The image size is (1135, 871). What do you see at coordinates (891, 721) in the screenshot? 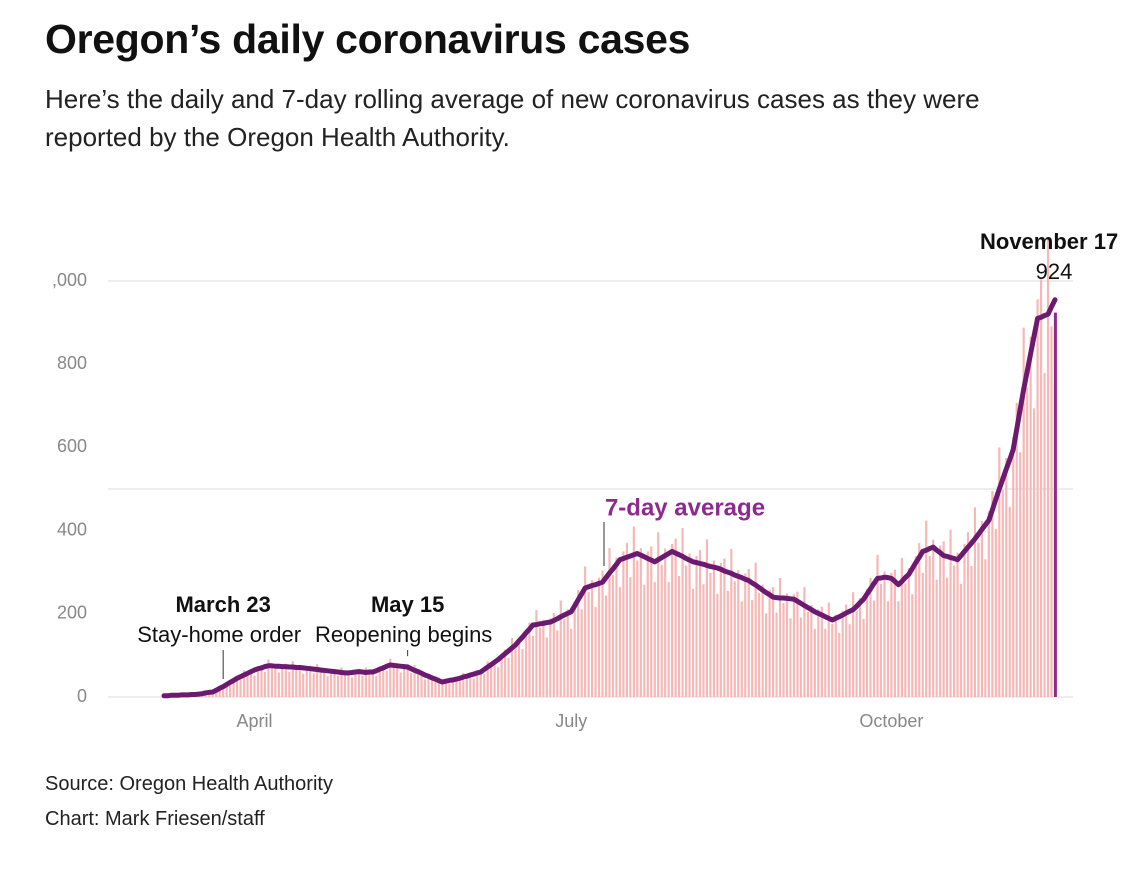
I see `x-tick-label: October` at bounding box center [891, 721].